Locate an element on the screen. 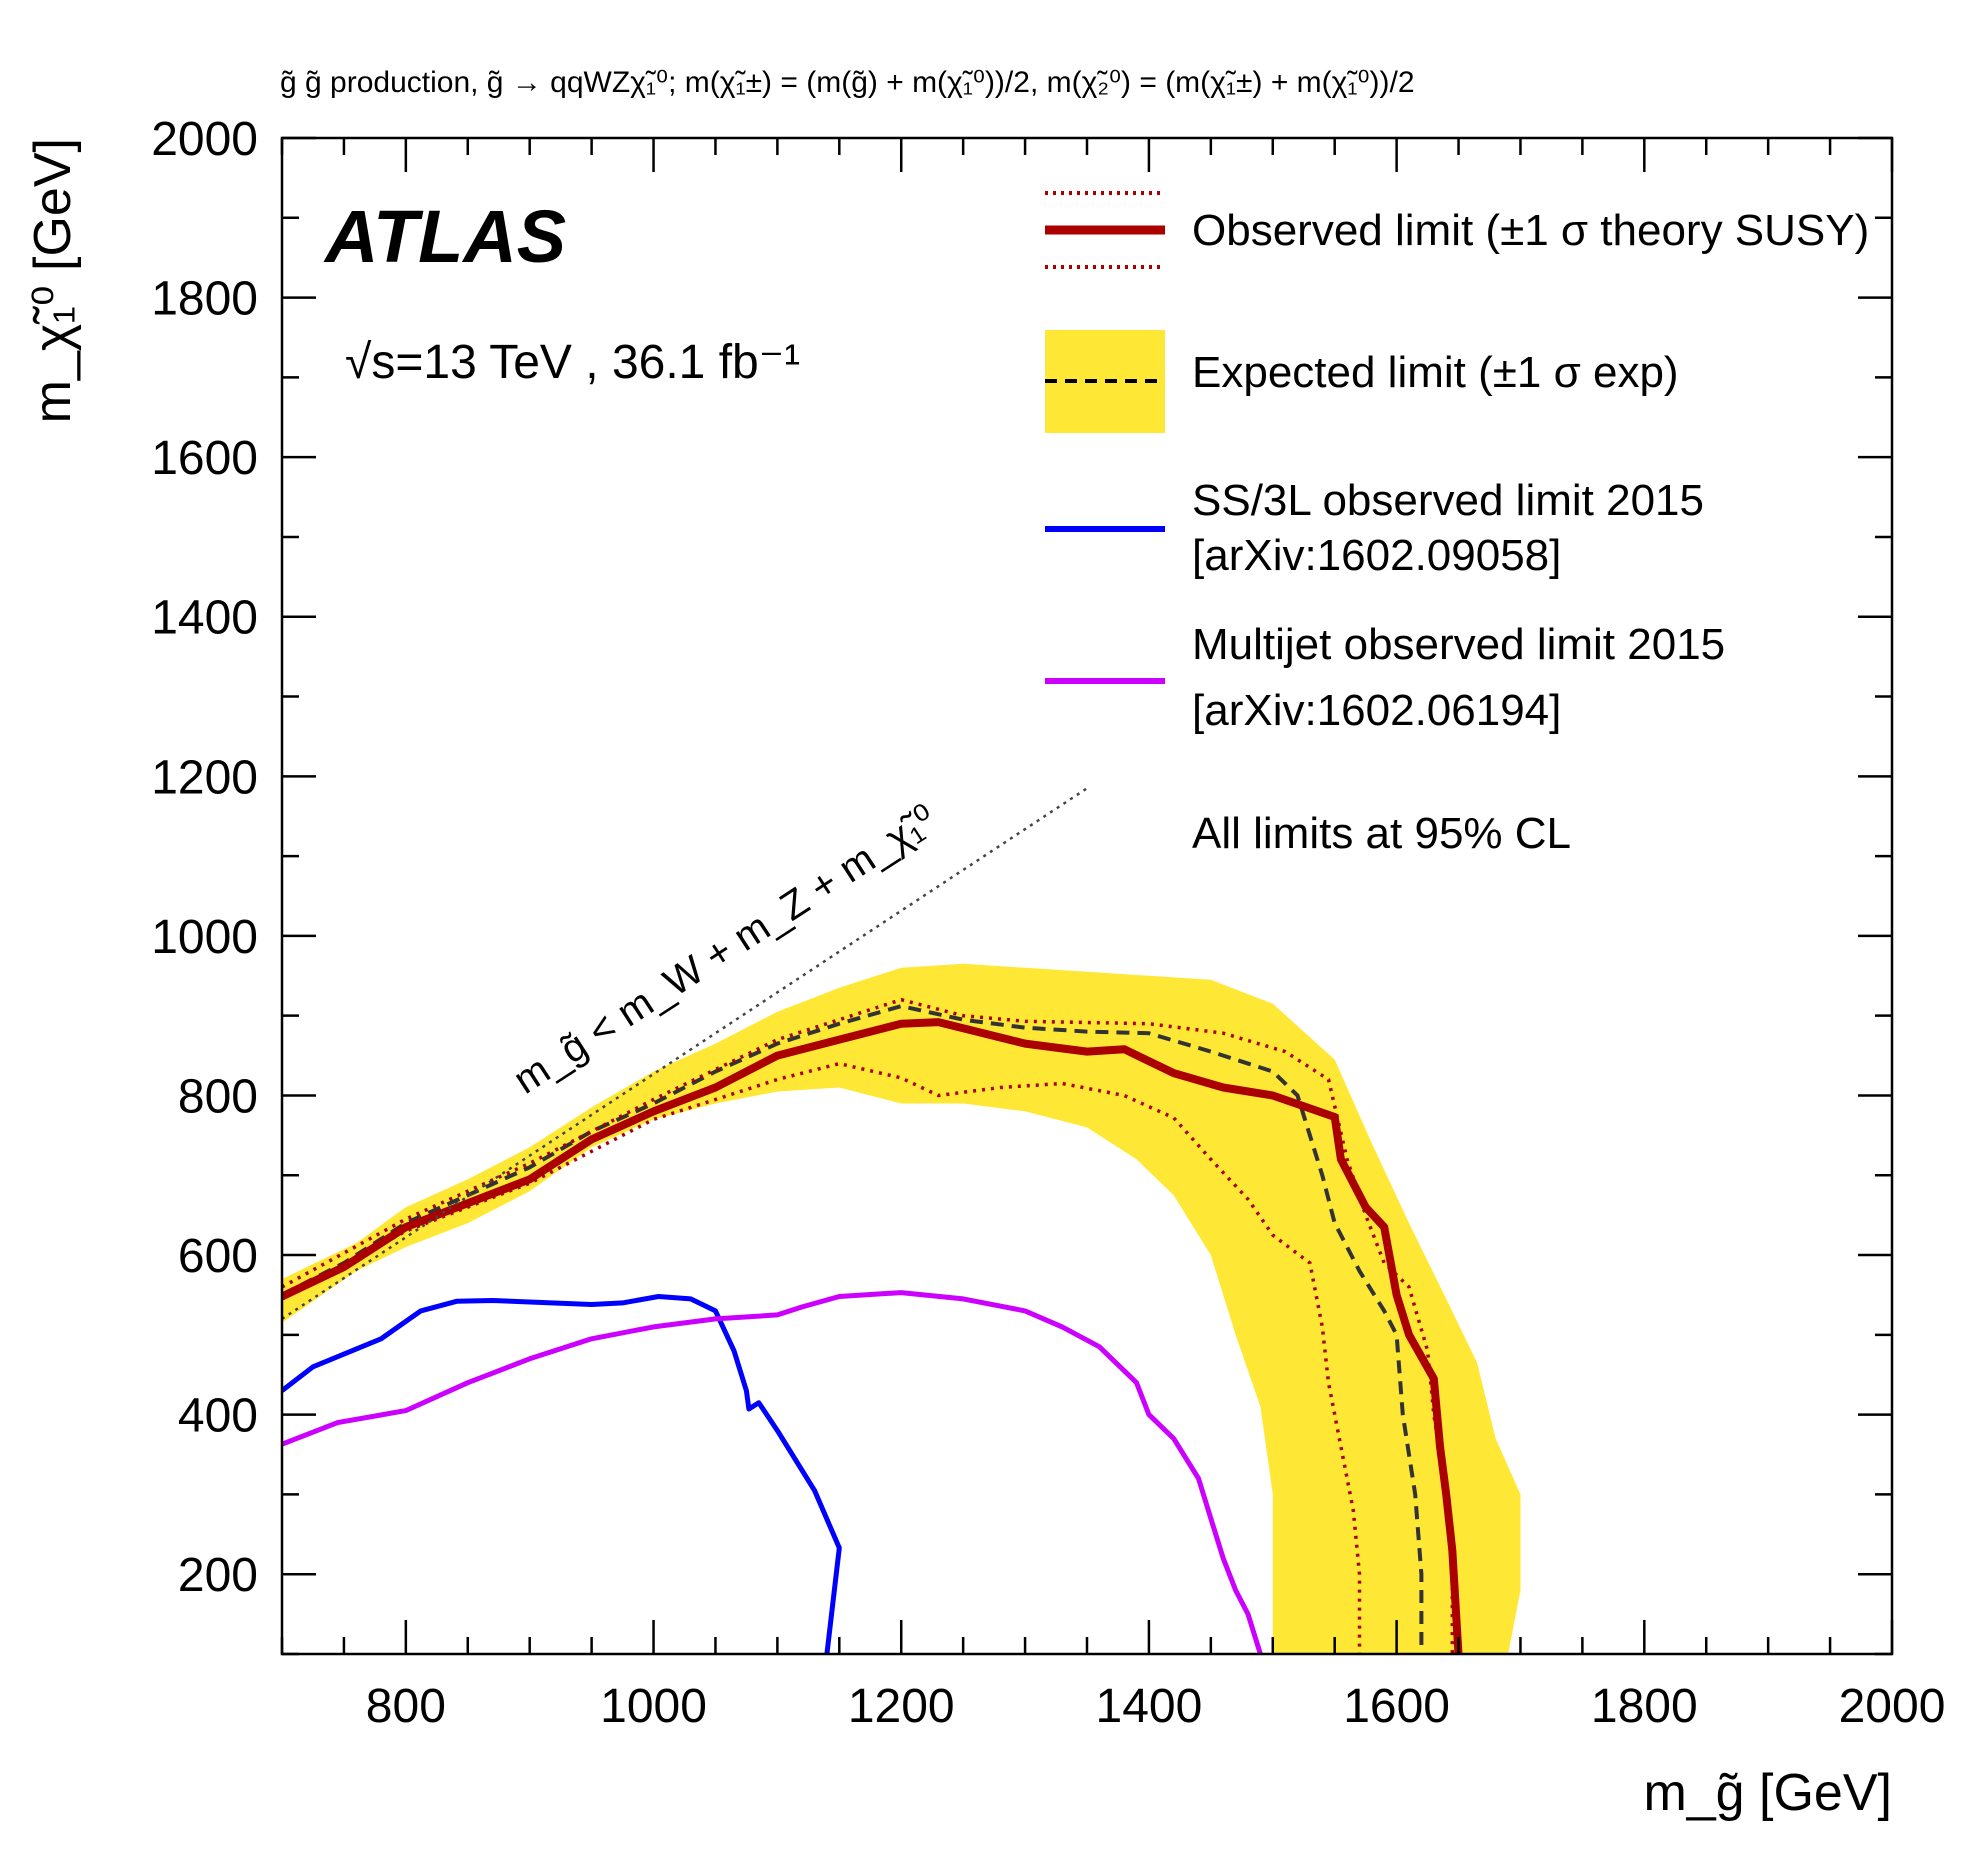 This screenshot has height=1876, width=1979. y-tick-label: 800 is located at coordinates (218, 1096).